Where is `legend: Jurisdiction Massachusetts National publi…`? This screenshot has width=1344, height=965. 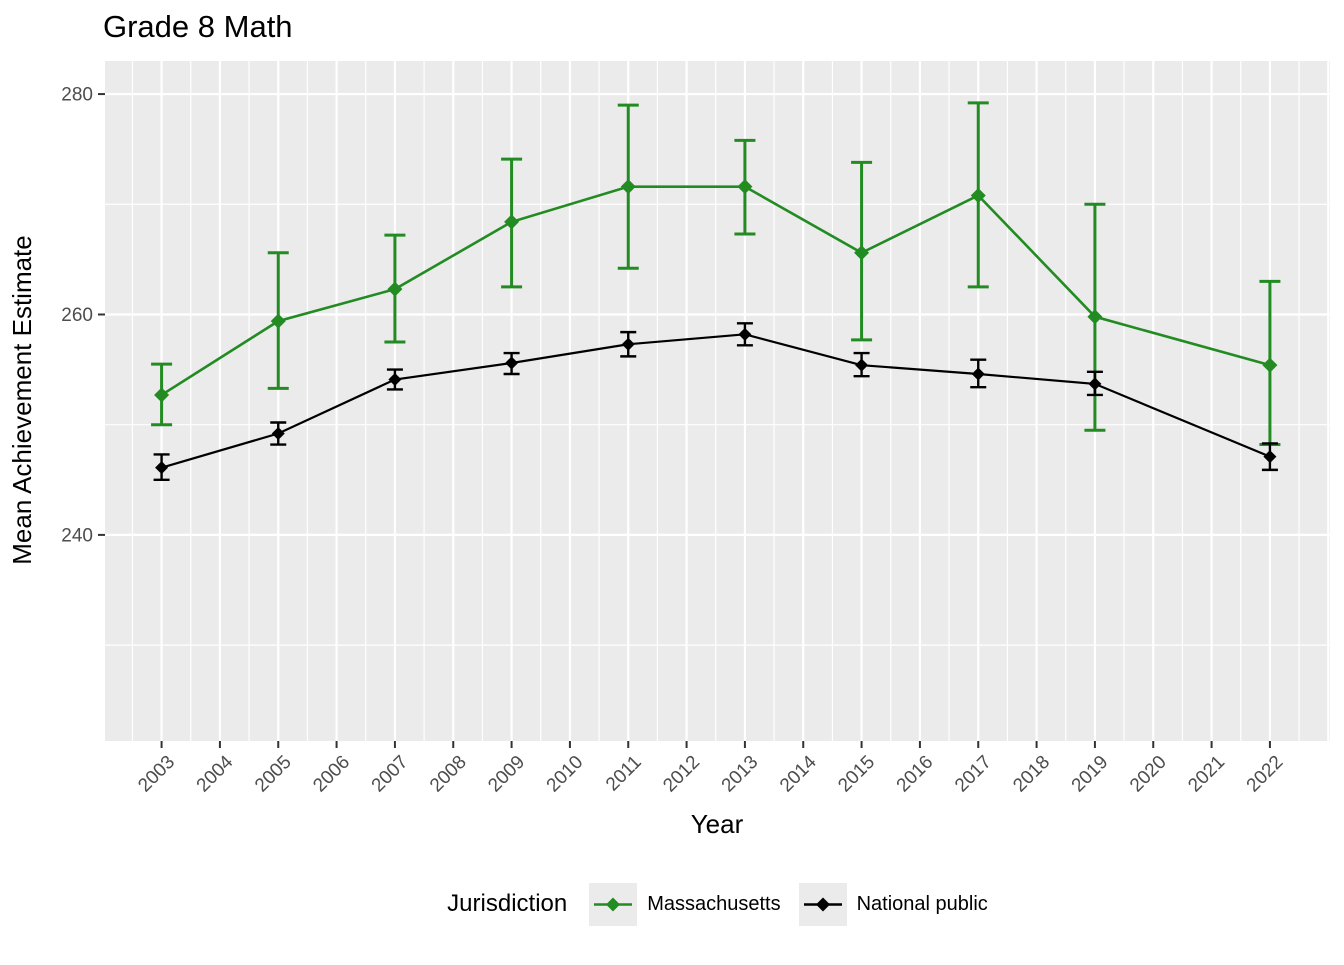
legend: Jurisdiction Massachusetts National publi… is located at coordinates (717, 904).